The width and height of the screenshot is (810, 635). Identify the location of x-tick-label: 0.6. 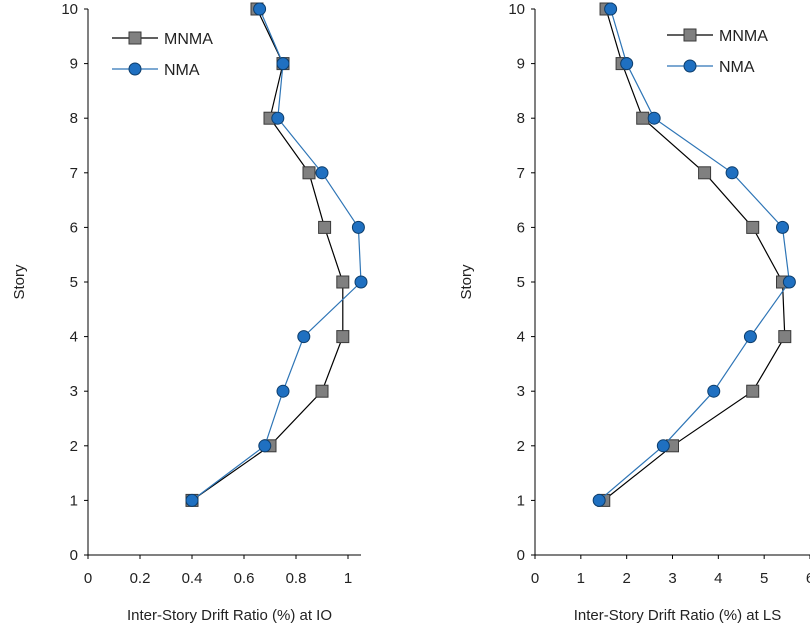
(244, 578).